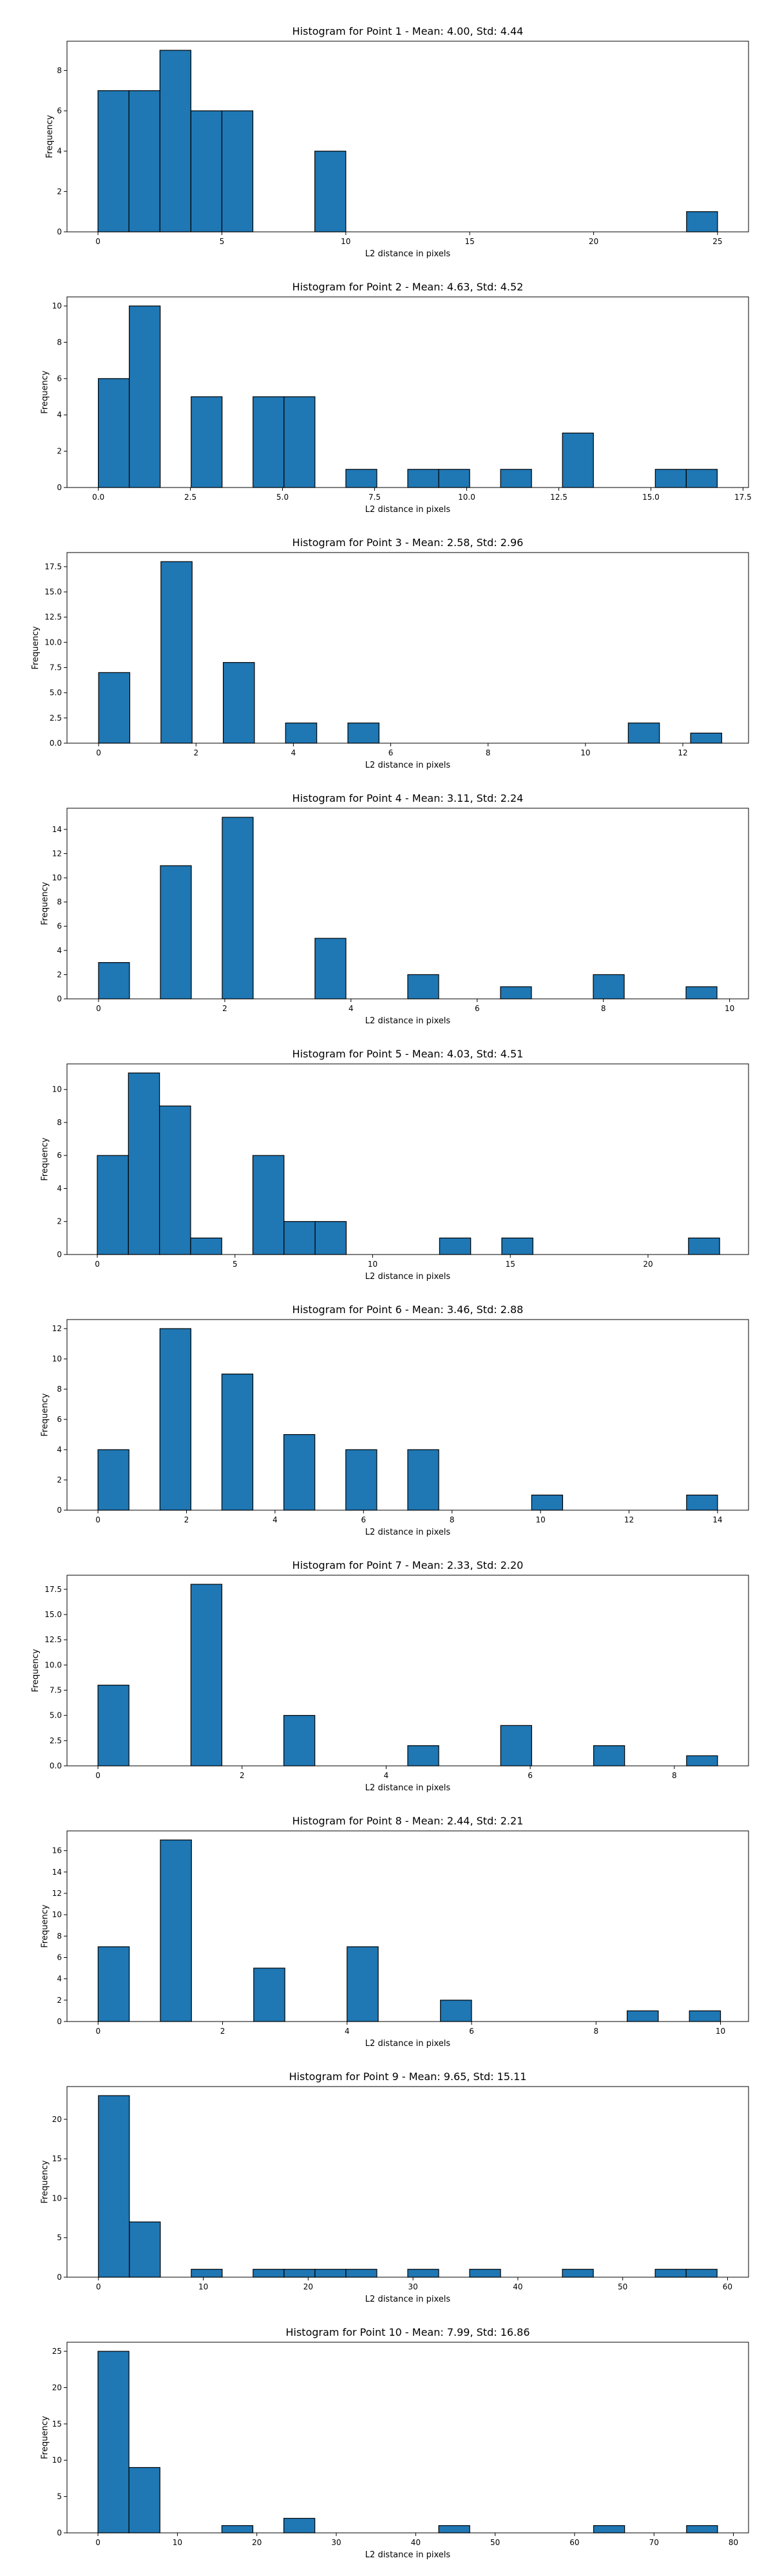 The width and height of the screenshot is (773, 2576). Describe the element at coordinates (222, 241) in the screenshot. I see `x-tick-label: 5` at that location.